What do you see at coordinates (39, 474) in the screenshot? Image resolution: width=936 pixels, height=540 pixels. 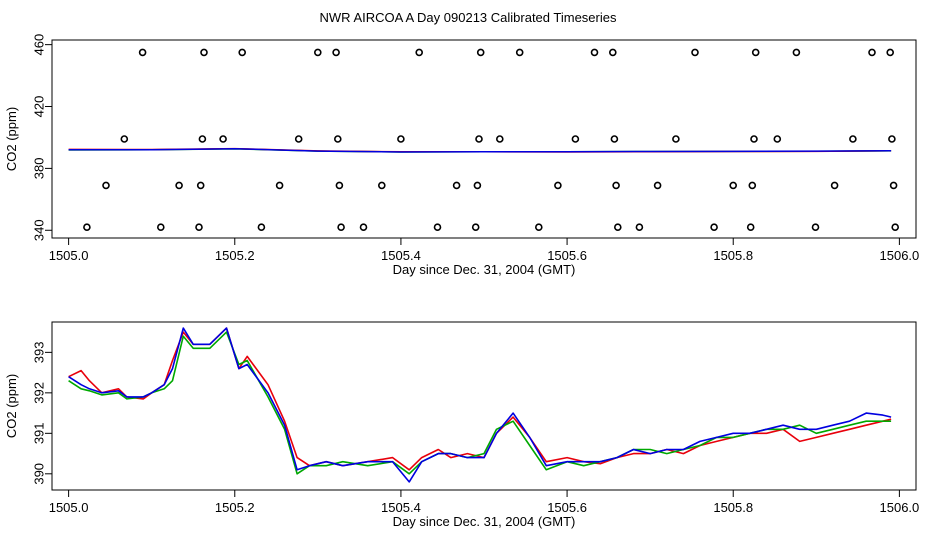 I see `y-tick-label: 390` at bounding box center [39, 474].